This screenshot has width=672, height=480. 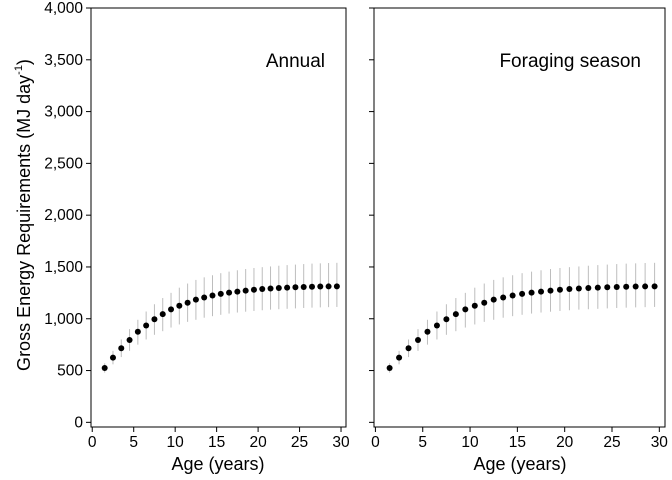 I want to click on y-axis: 0 500 1,000 1,500 2,000 2,500 3,000 3,500 4,000, so click(x=67, y=215).